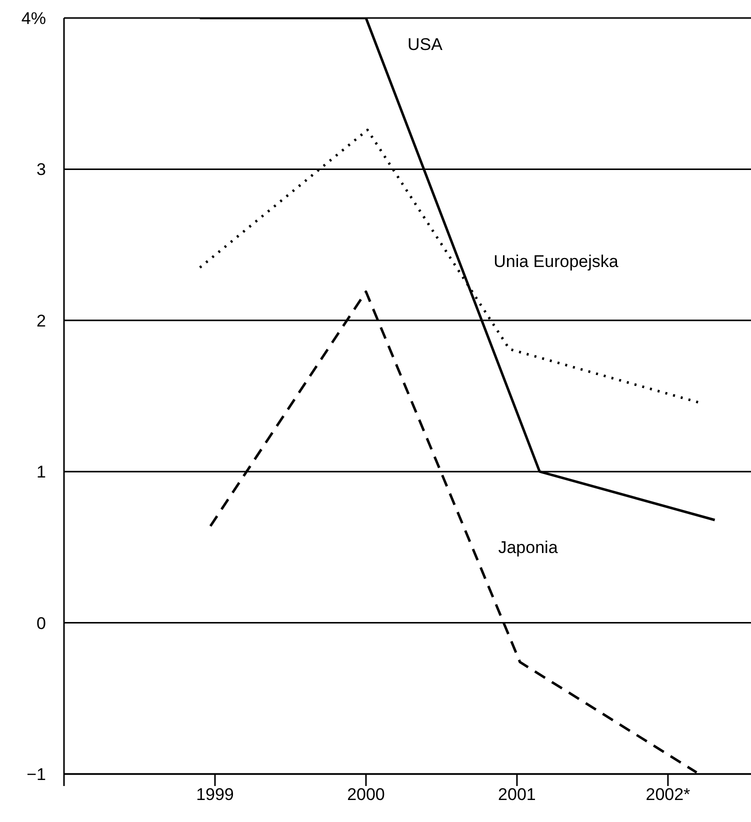 Image resolution: width=751 pixels, height=822 pixels. Describe the element at coordinates (215, 794) in the screenshot. I see `x-tick-label: 1999` at that location.